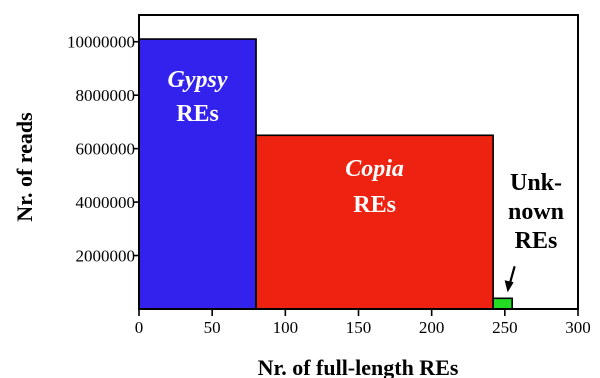 This screenshot has height=378, width=600. What do you see at coordinates (24, 167) in the screenshot?
I see `y-axis-title: Nr. of reads` at bounding box center [24, 167].